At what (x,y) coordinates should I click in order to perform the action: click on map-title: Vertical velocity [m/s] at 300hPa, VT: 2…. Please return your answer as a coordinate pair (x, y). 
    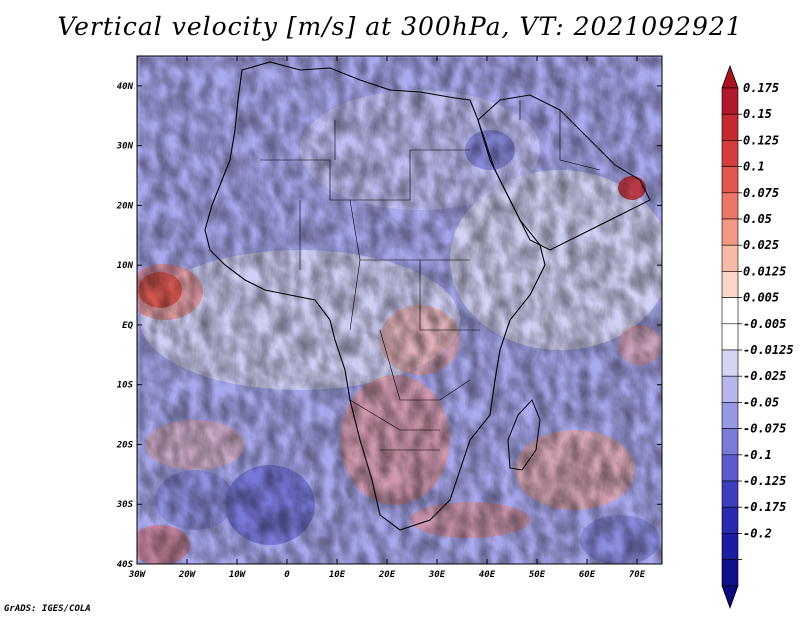
    Looking at the image, I should click on (400, 26).